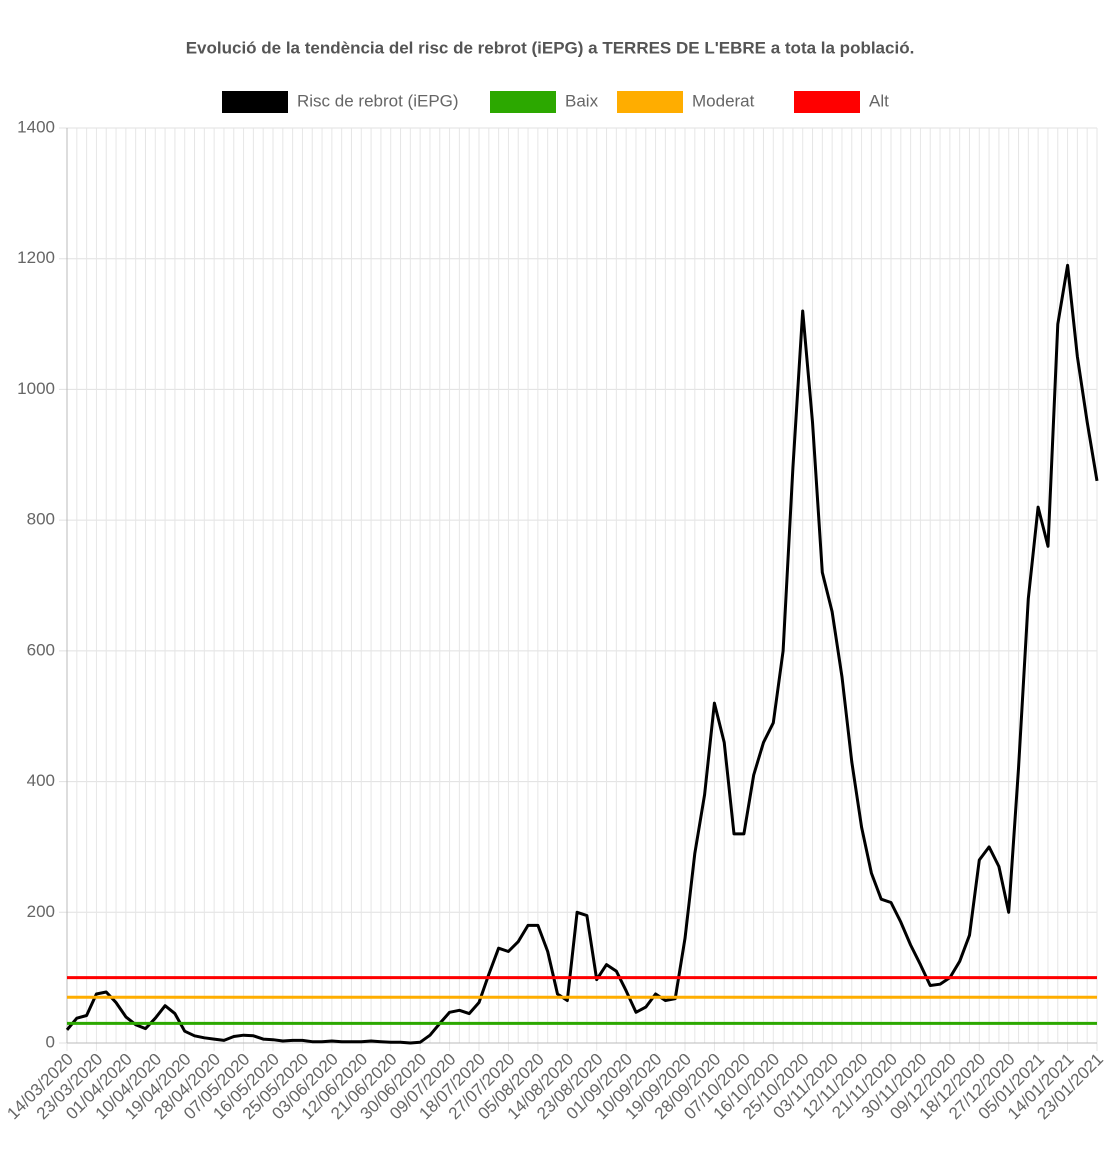 The width and height of the screenshot is (1114, 1172). Describe the element at coordinates (41, 911) in the screenshot. I see `y-tick-label: 200` at that location.